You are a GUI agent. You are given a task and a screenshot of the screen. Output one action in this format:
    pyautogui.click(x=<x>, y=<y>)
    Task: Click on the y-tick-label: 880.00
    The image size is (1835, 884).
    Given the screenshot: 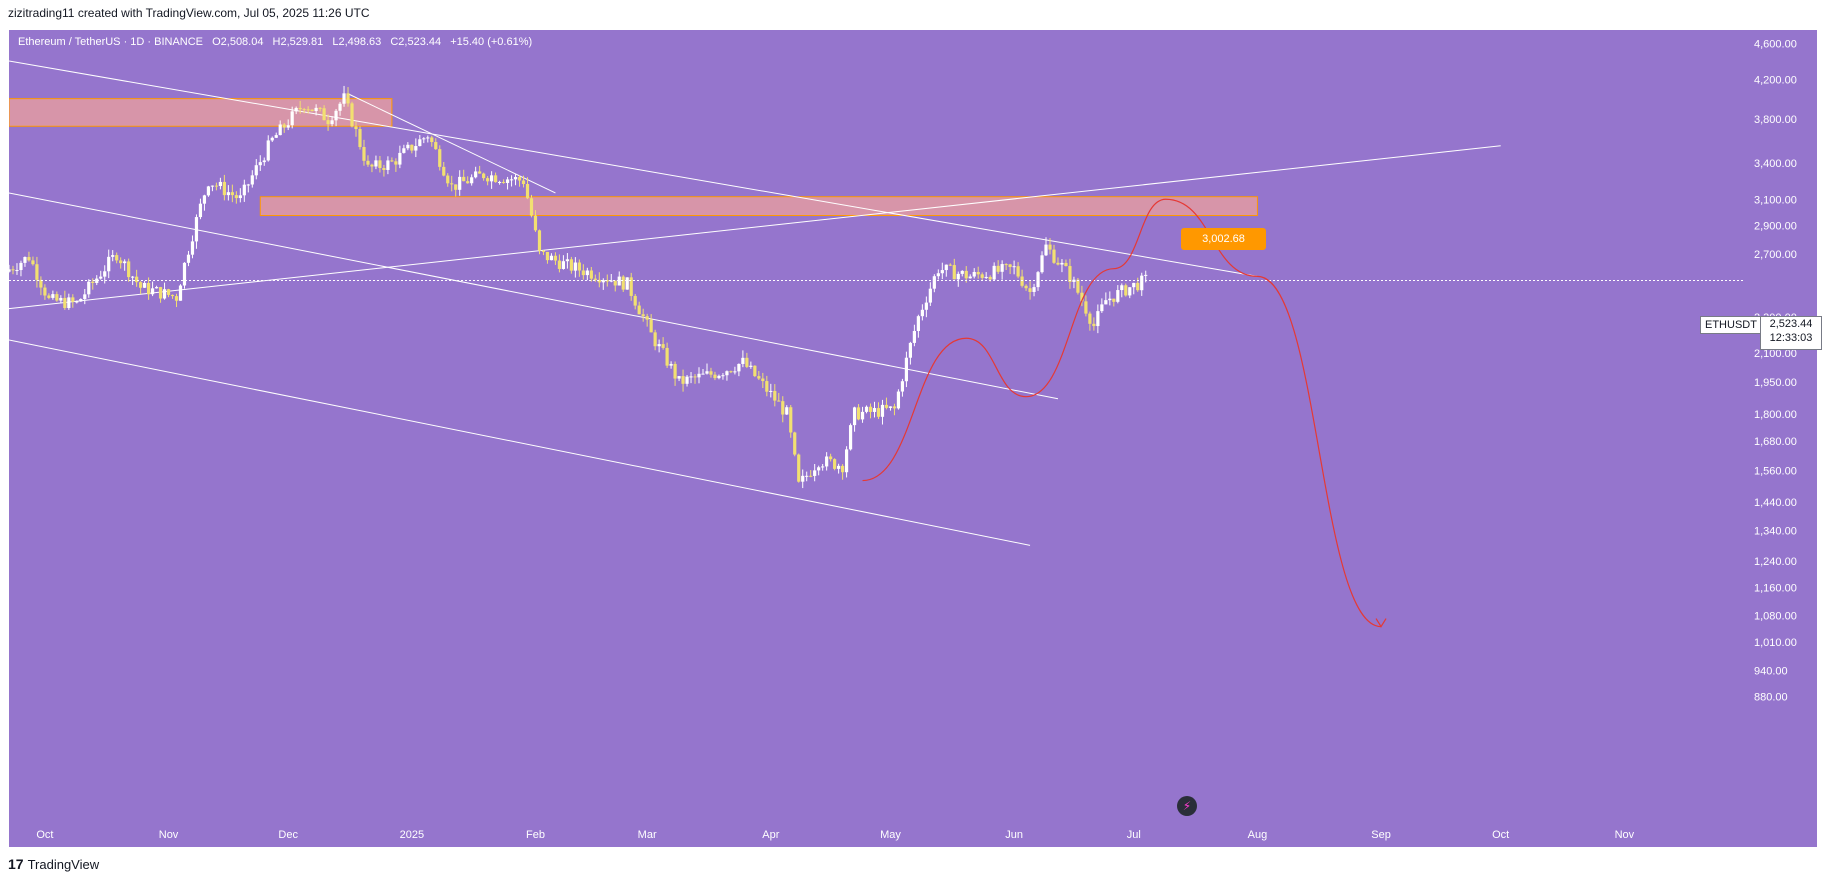 What is the action you would take?
    pyautogui.click(x=1771, y=697)
    